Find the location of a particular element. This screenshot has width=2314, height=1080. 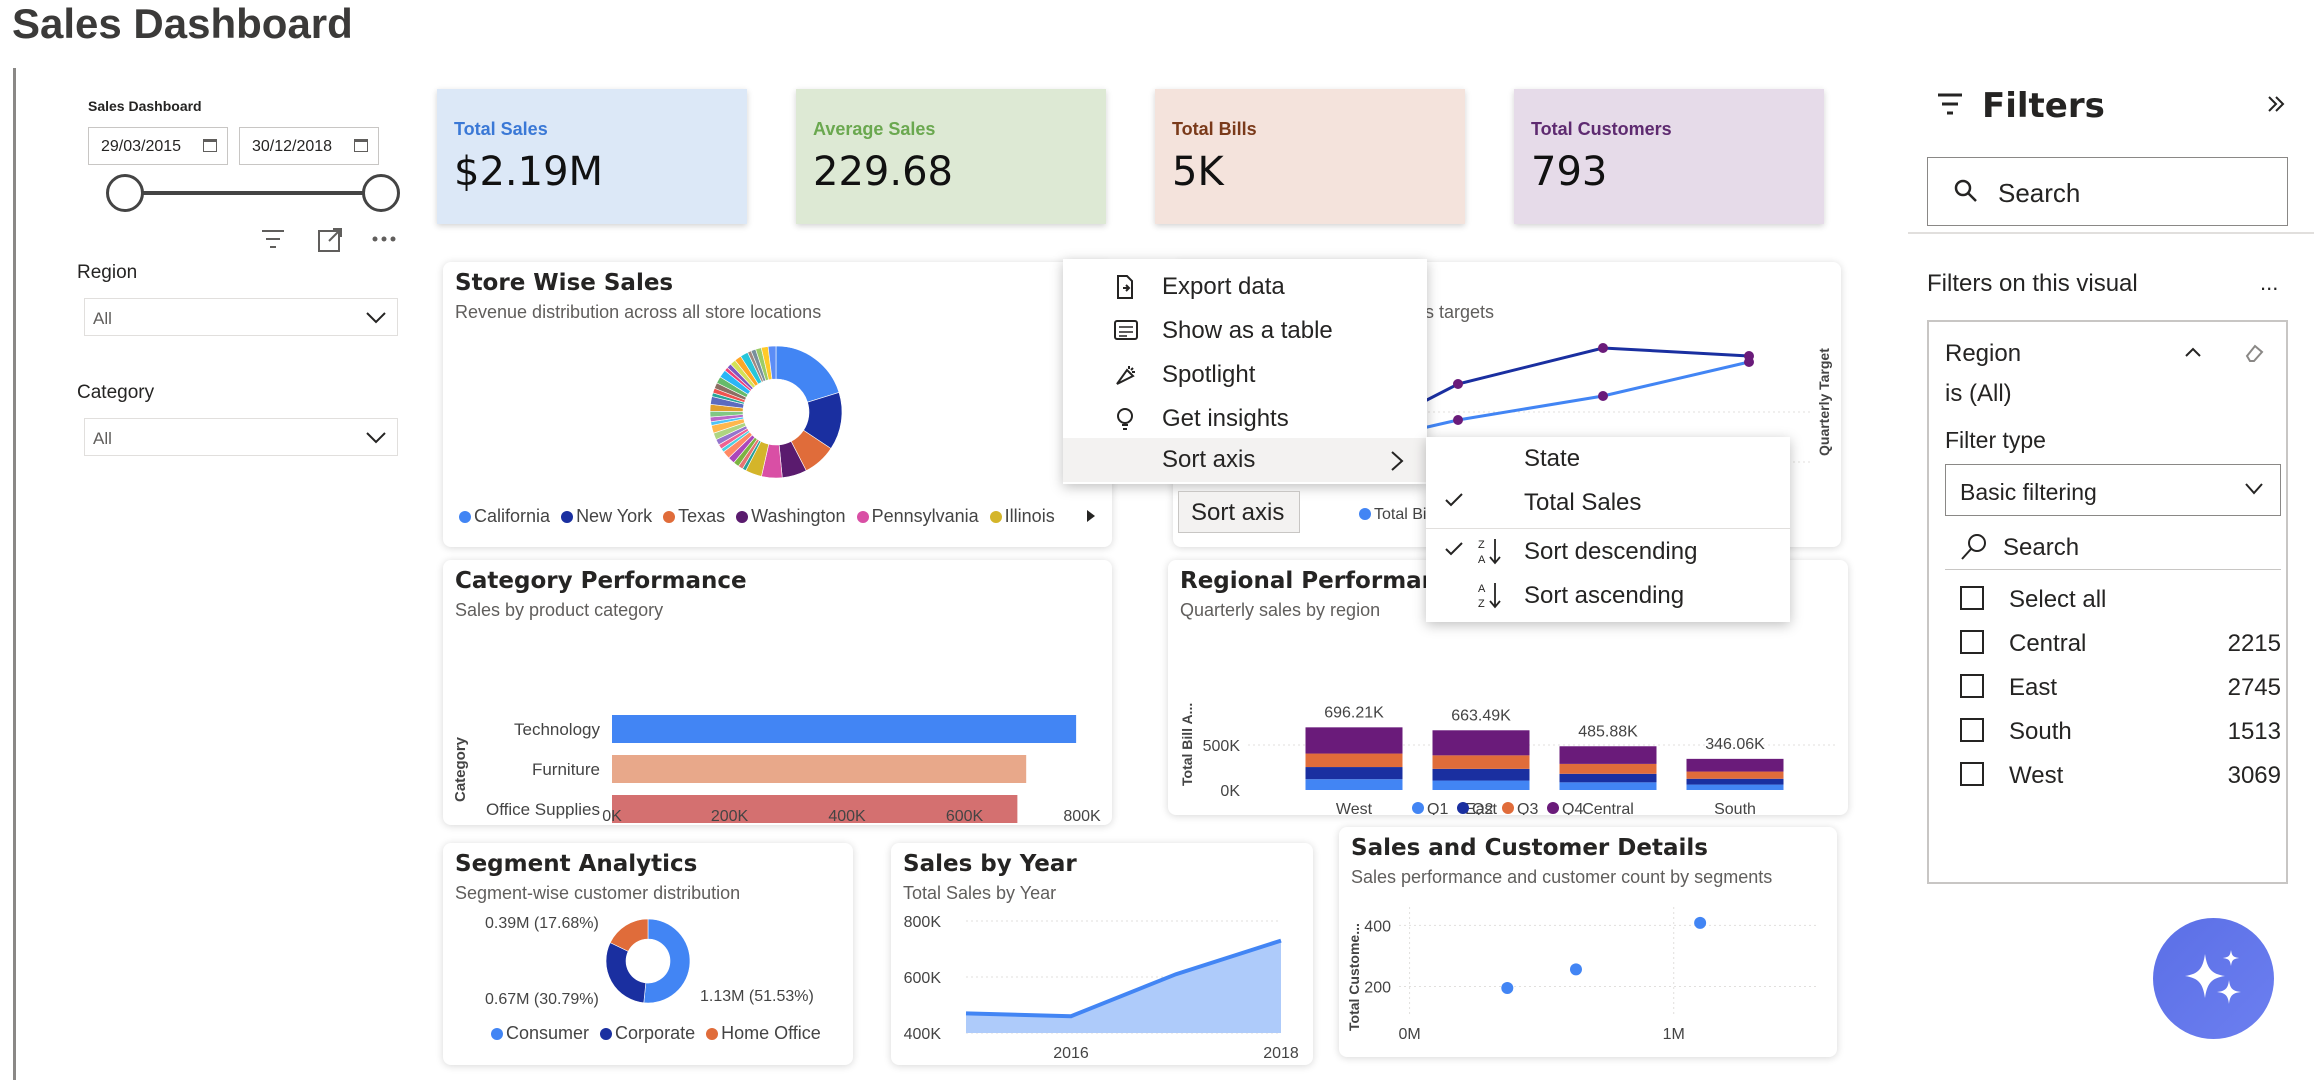

menu-item-show-as-table: Show as a table is located at coordinates (1245, 331).